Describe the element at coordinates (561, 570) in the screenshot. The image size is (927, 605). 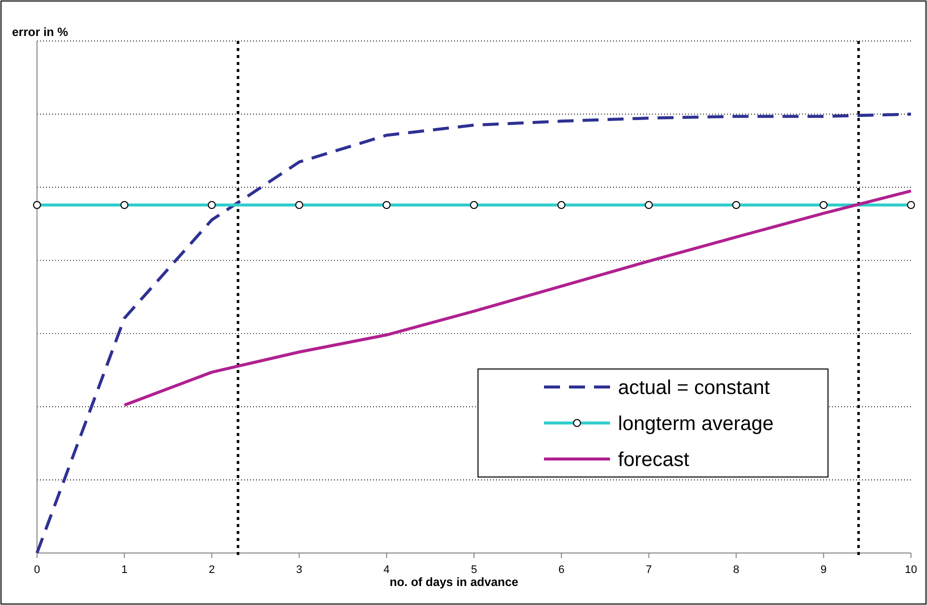
I see `x-tick-label: 6` at that location.